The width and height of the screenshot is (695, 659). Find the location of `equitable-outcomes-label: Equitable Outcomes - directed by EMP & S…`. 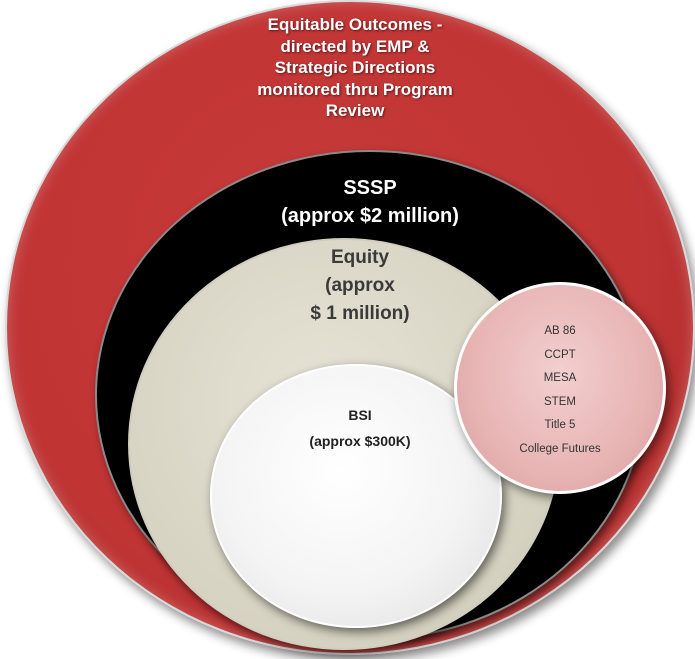

equitable-outcomes-label: Equitable Outcomes - directed by EMP & S… is located at coordinates (355, 68).